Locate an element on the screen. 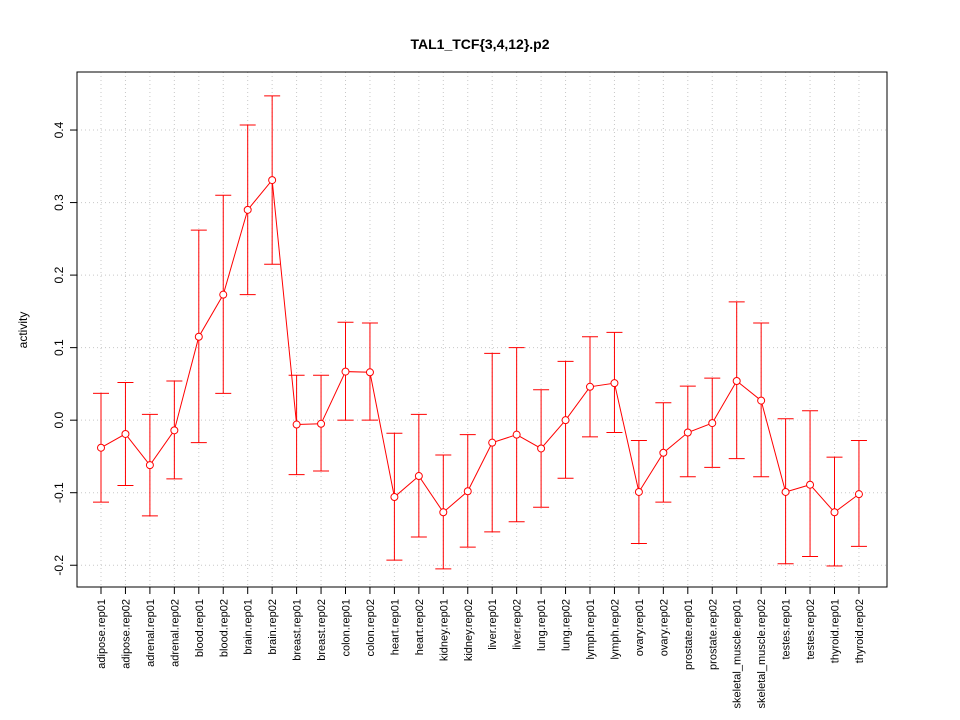  x-tick-label: colon.rep01 is located at coordinates (347, 628).